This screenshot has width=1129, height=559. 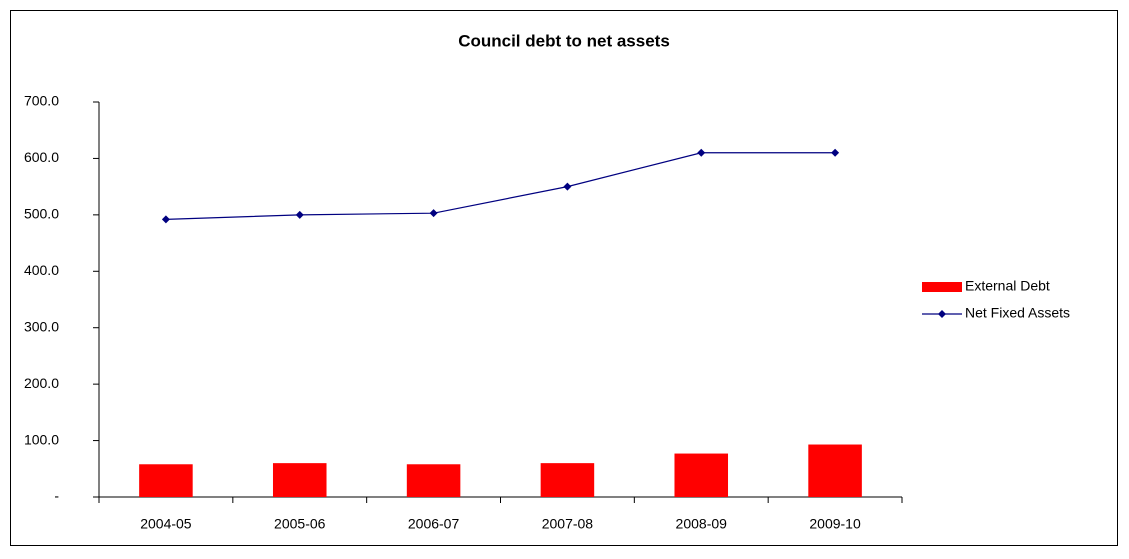 What do you see at coordinates (835, 524) in the screenshot?
I see `x-tick-label: 2009-10` at bounding box center [835, 524].